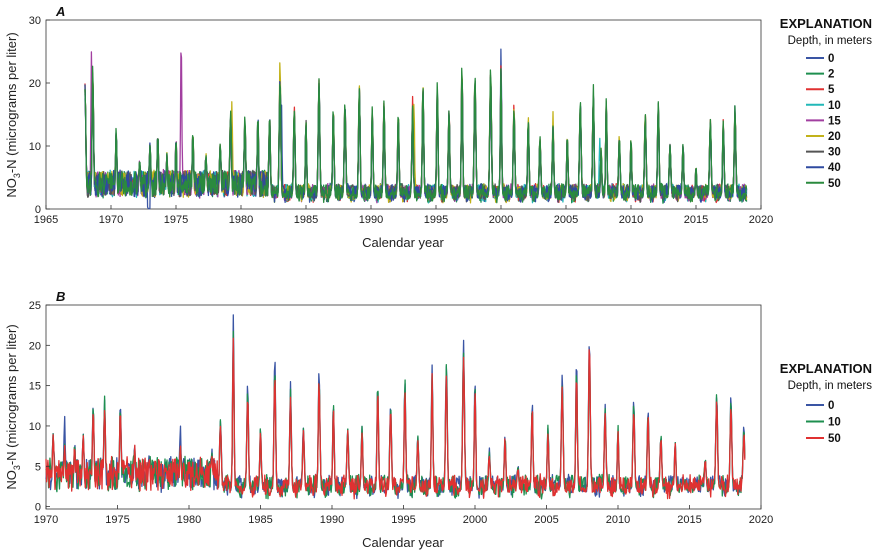 The image size is (873, 553). I want to click on y-tick-label: 15, so click(35, 387).